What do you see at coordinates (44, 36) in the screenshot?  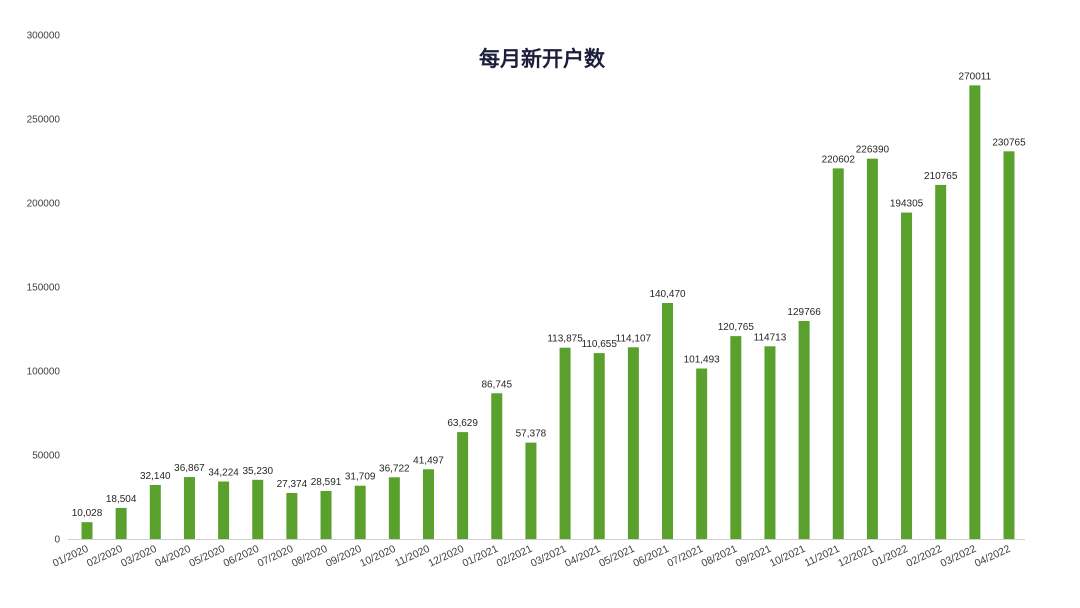 I see `y-tick-label: 300000` at bounding box center [44, 36].